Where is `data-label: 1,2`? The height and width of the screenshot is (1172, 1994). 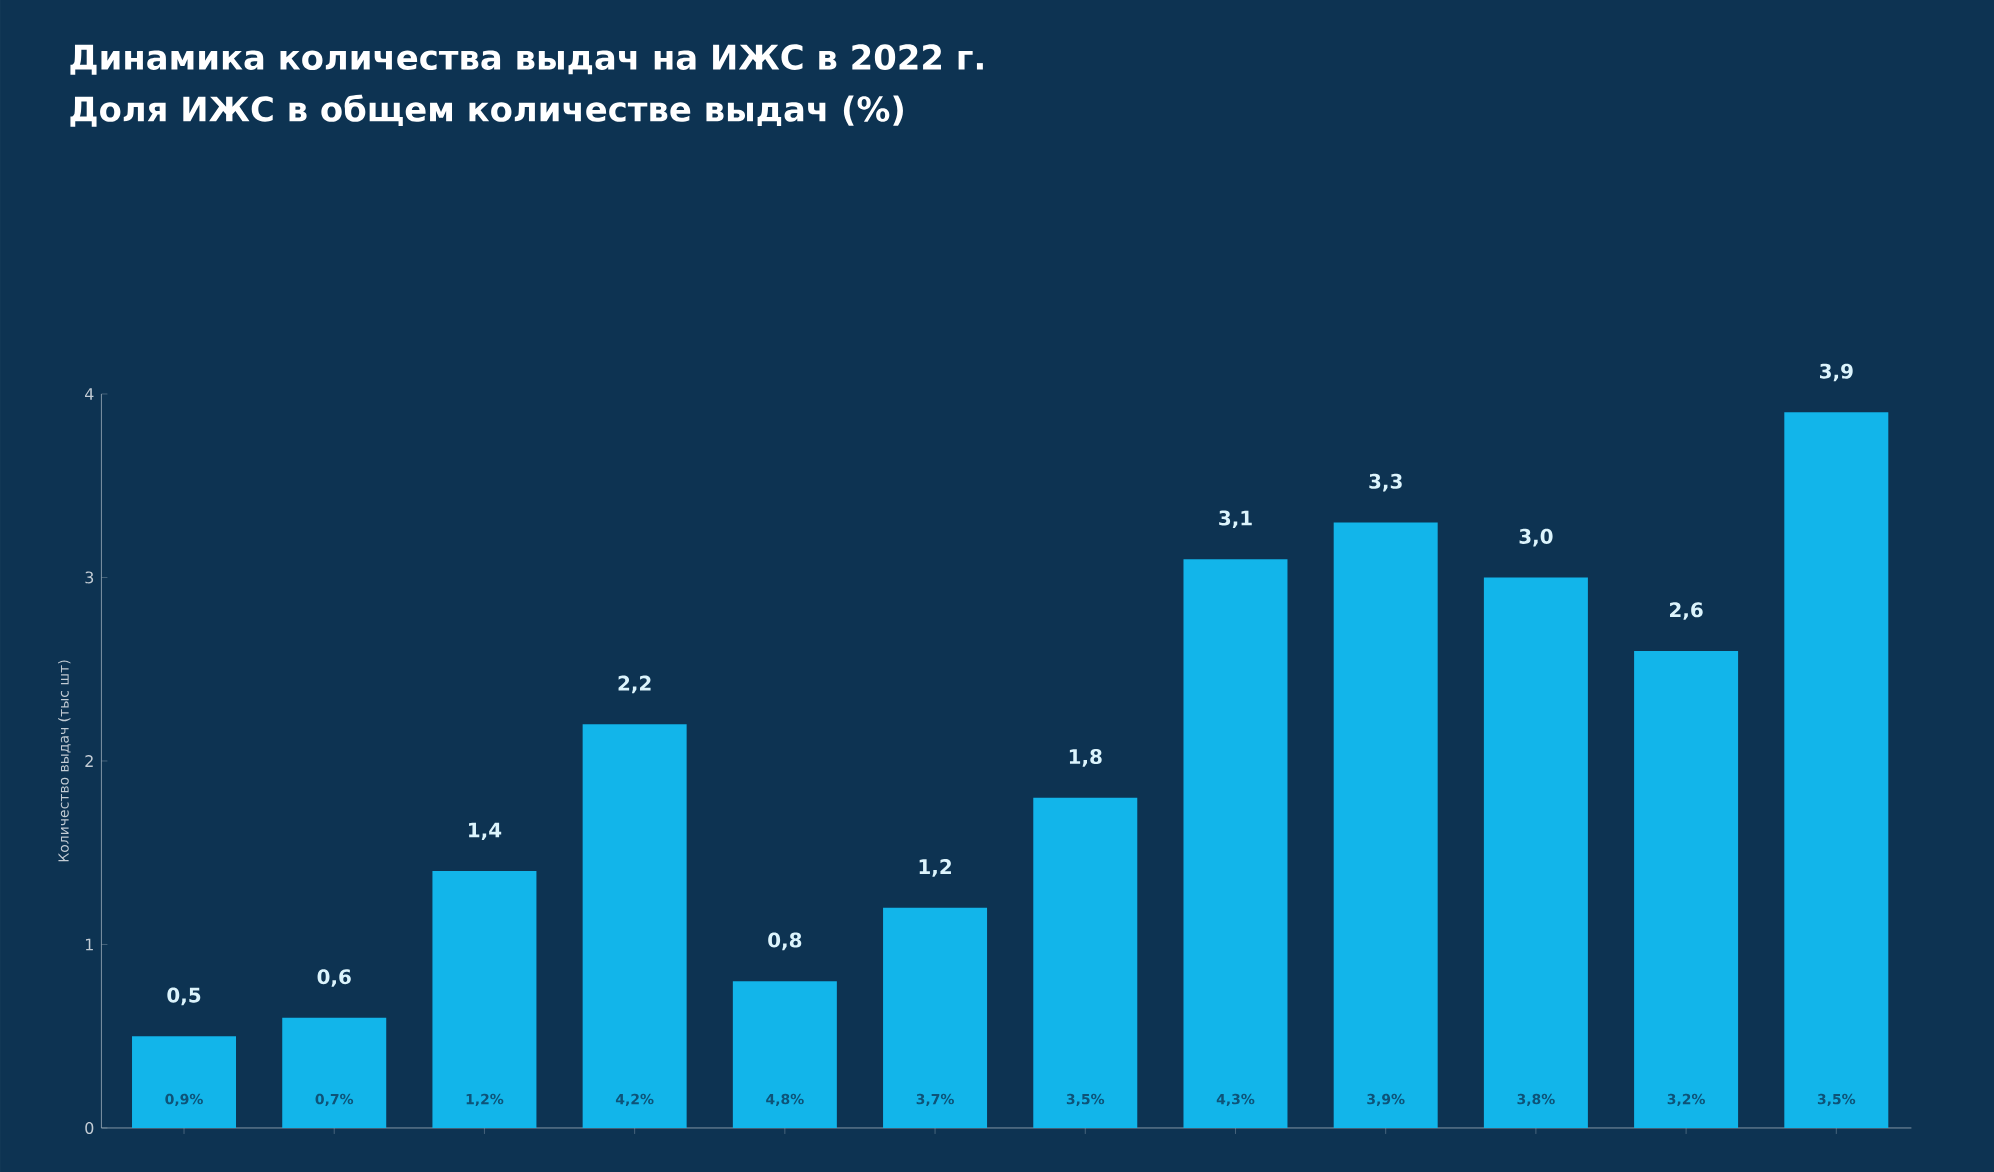
data-label: 1,2 is located at coordinates (935, 868).